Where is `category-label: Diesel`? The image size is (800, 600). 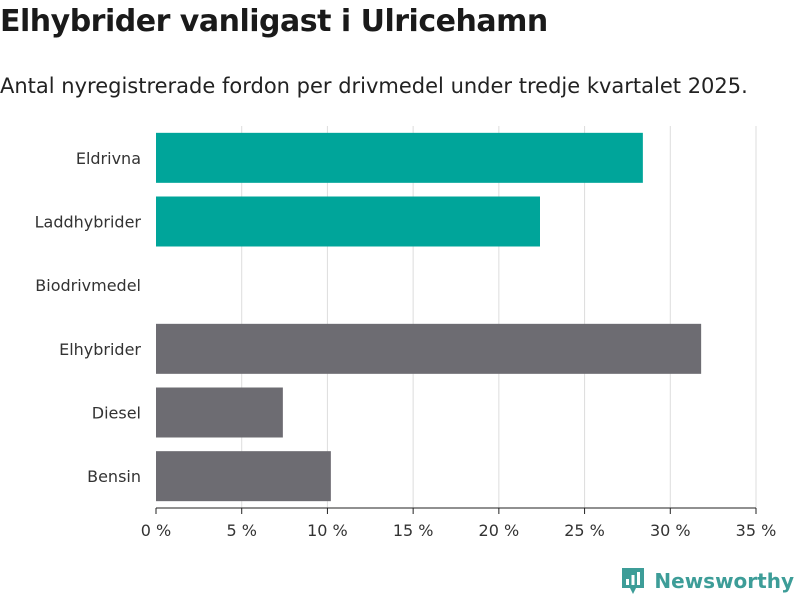
category-label: Diesel is located at coordinates (116, 413).